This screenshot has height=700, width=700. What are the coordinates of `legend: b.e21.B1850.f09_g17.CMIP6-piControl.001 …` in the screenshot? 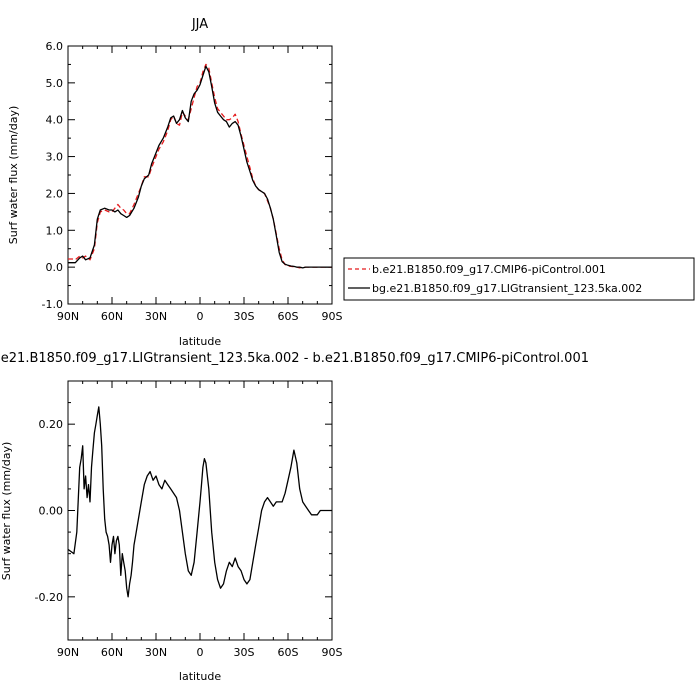 It's located at (519, 279).